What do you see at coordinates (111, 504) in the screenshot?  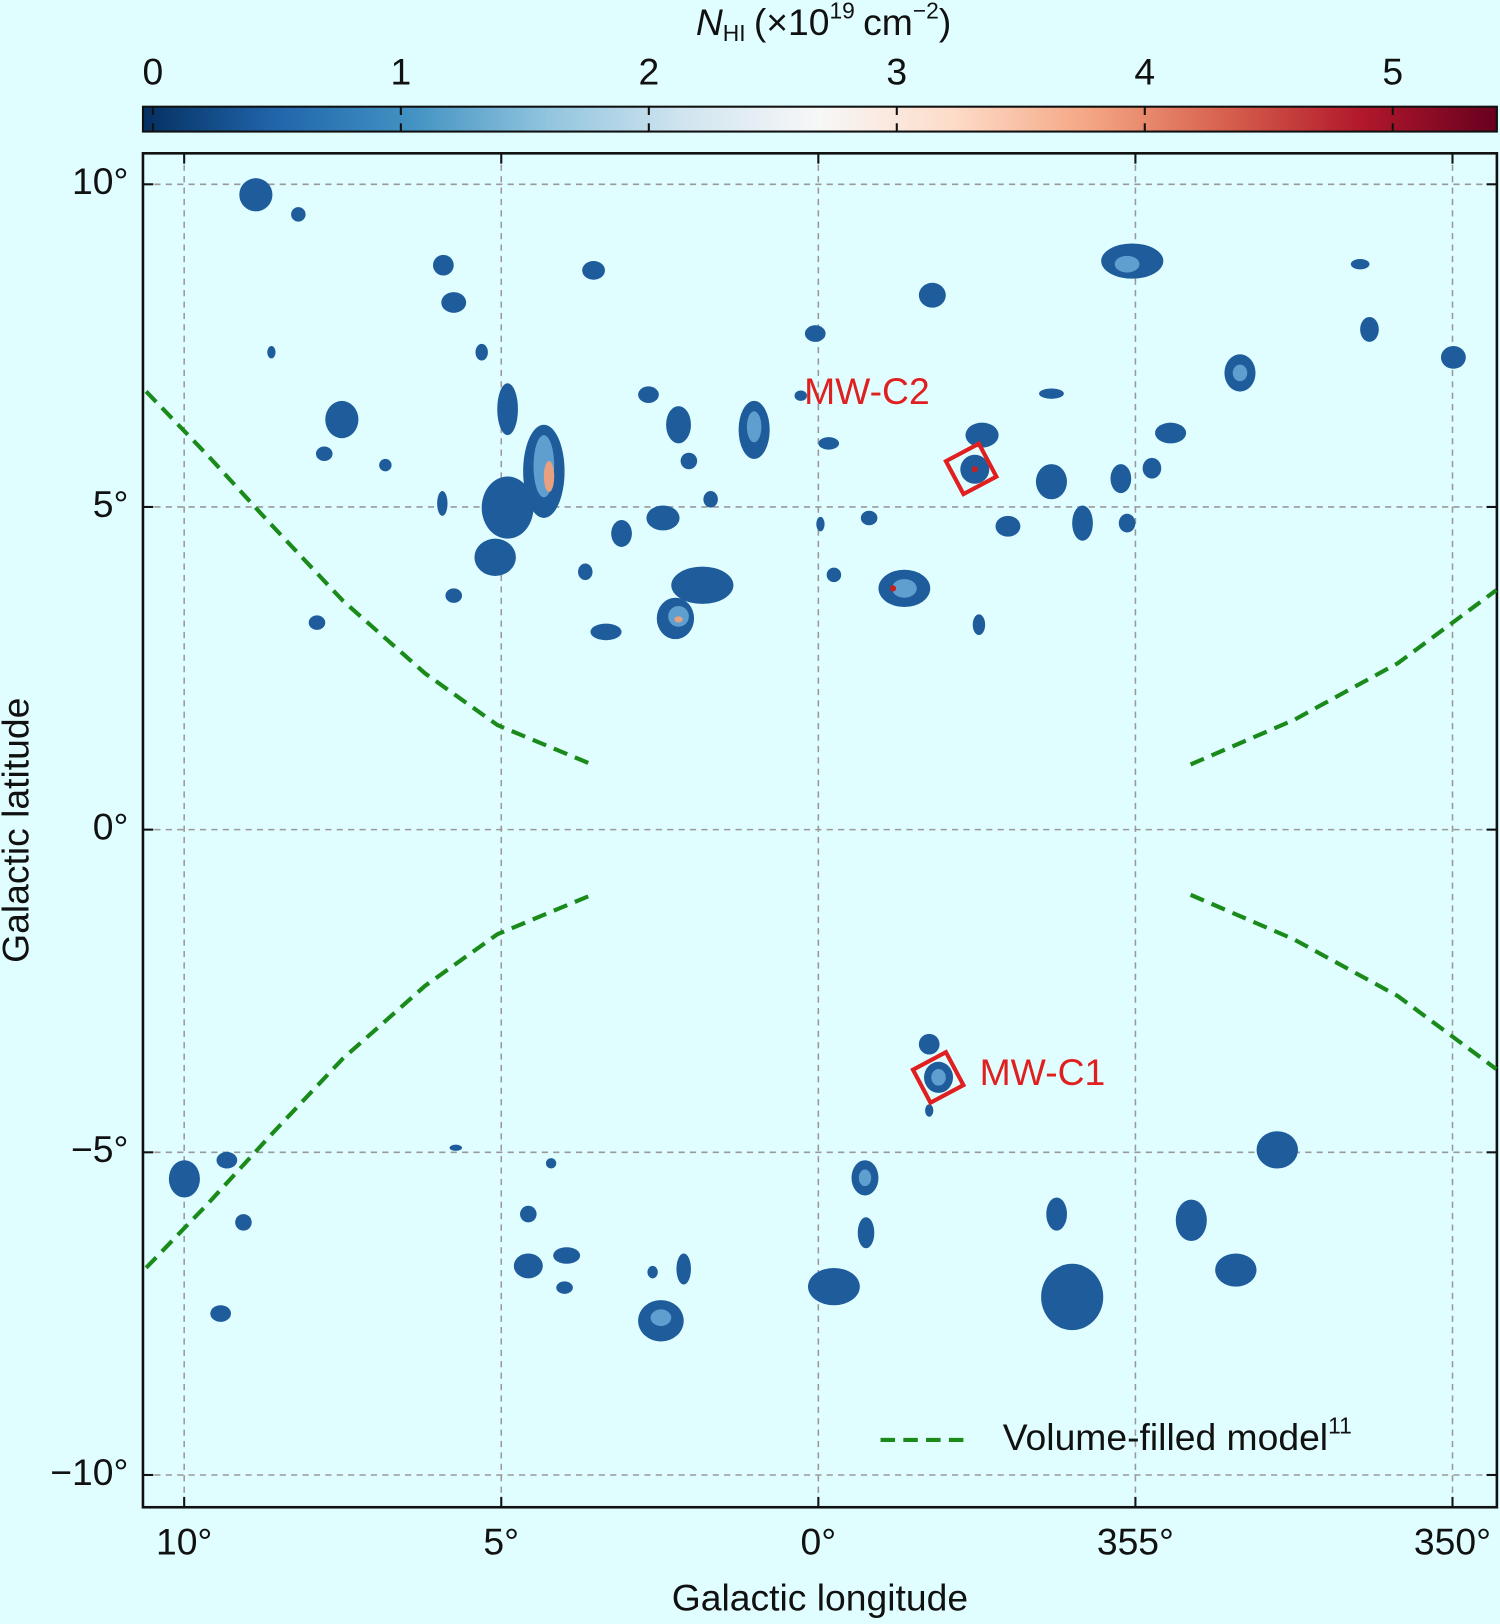 I see `y-tick-label: 5°` at bounding box center [111, 504].